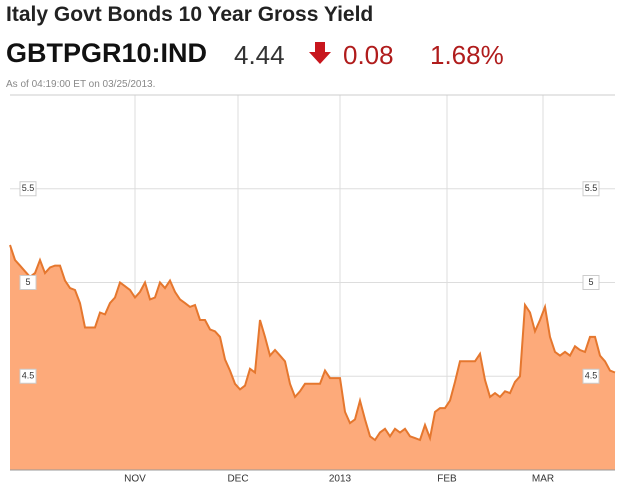  Describe the element at coordinates (81, 84) in the screenshot. I see `timestamp: As of 04:19:00 ET on 03/25/2013.` at that location.